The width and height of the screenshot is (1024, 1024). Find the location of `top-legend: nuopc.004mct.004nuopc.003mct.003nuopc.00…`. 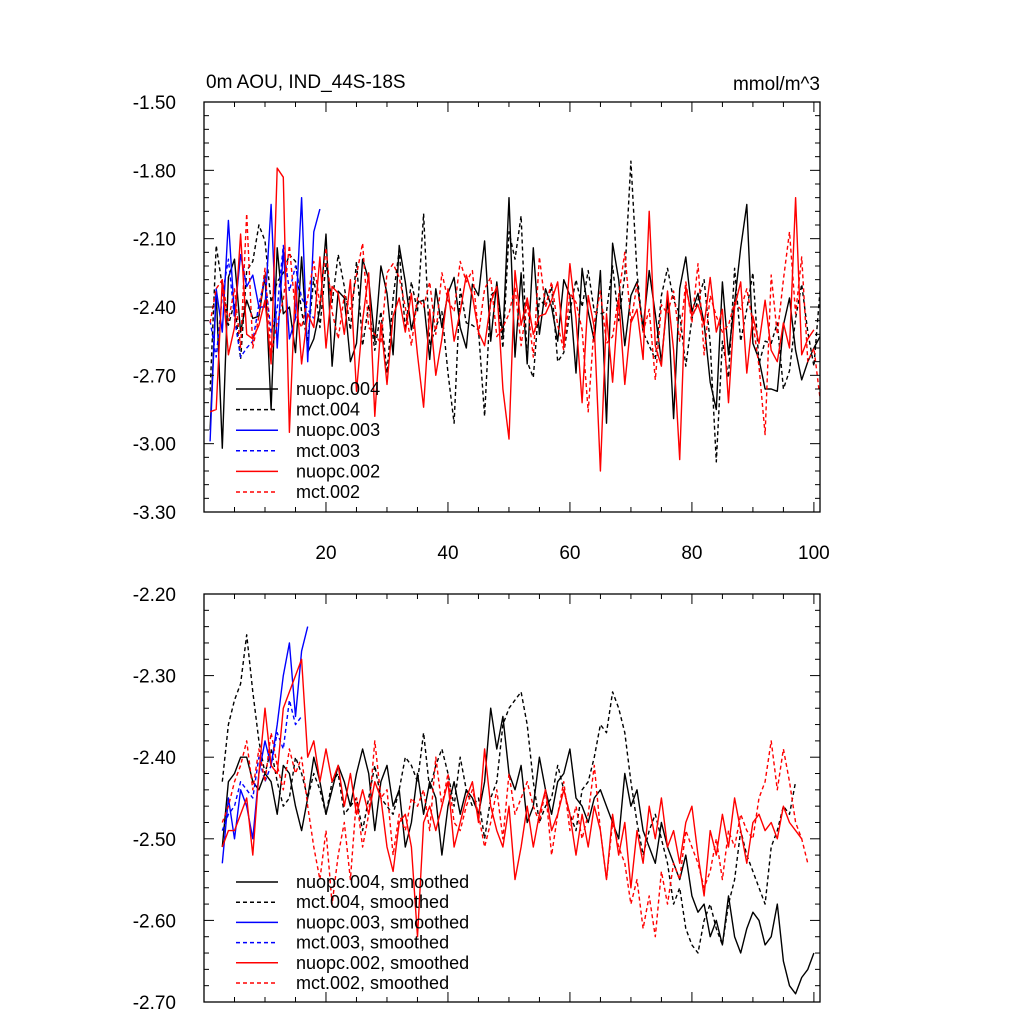

top-legend: nuopc.004mct.004nuopc.003mct.003nuopc.00… is located at coordinates (308, 440).